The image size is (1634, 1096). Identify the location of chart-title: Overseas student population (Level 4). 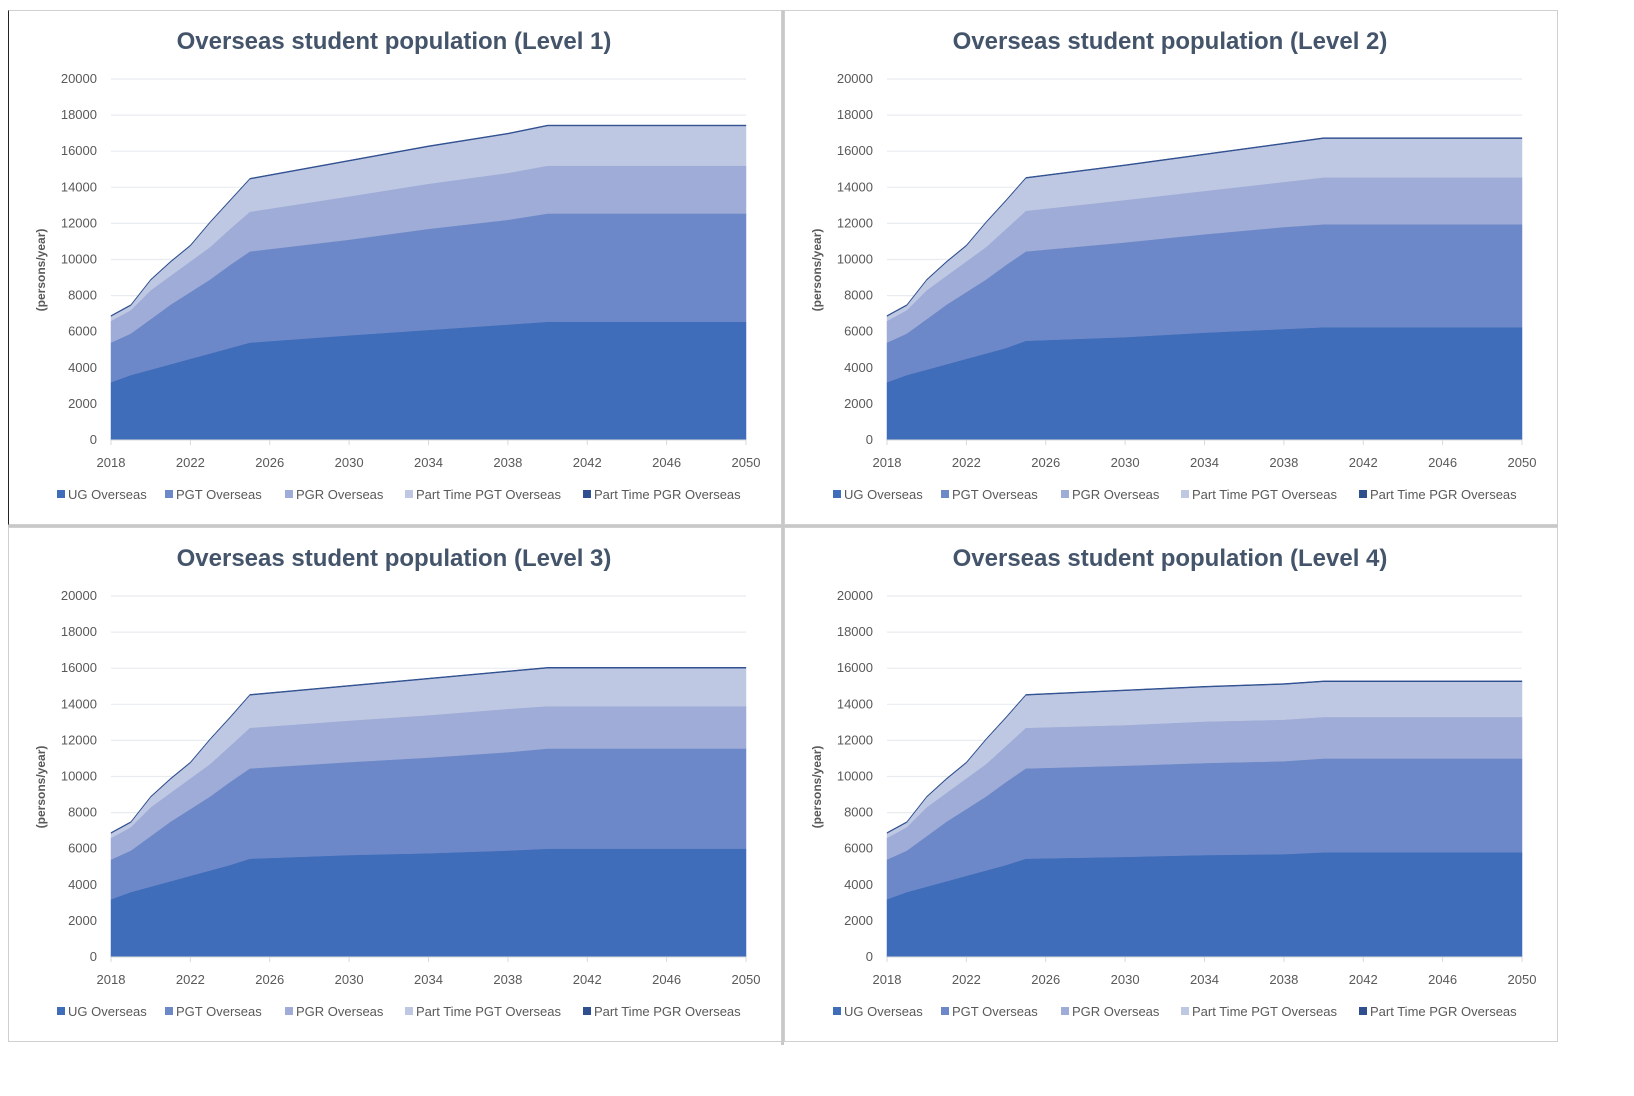
(1170, 558).